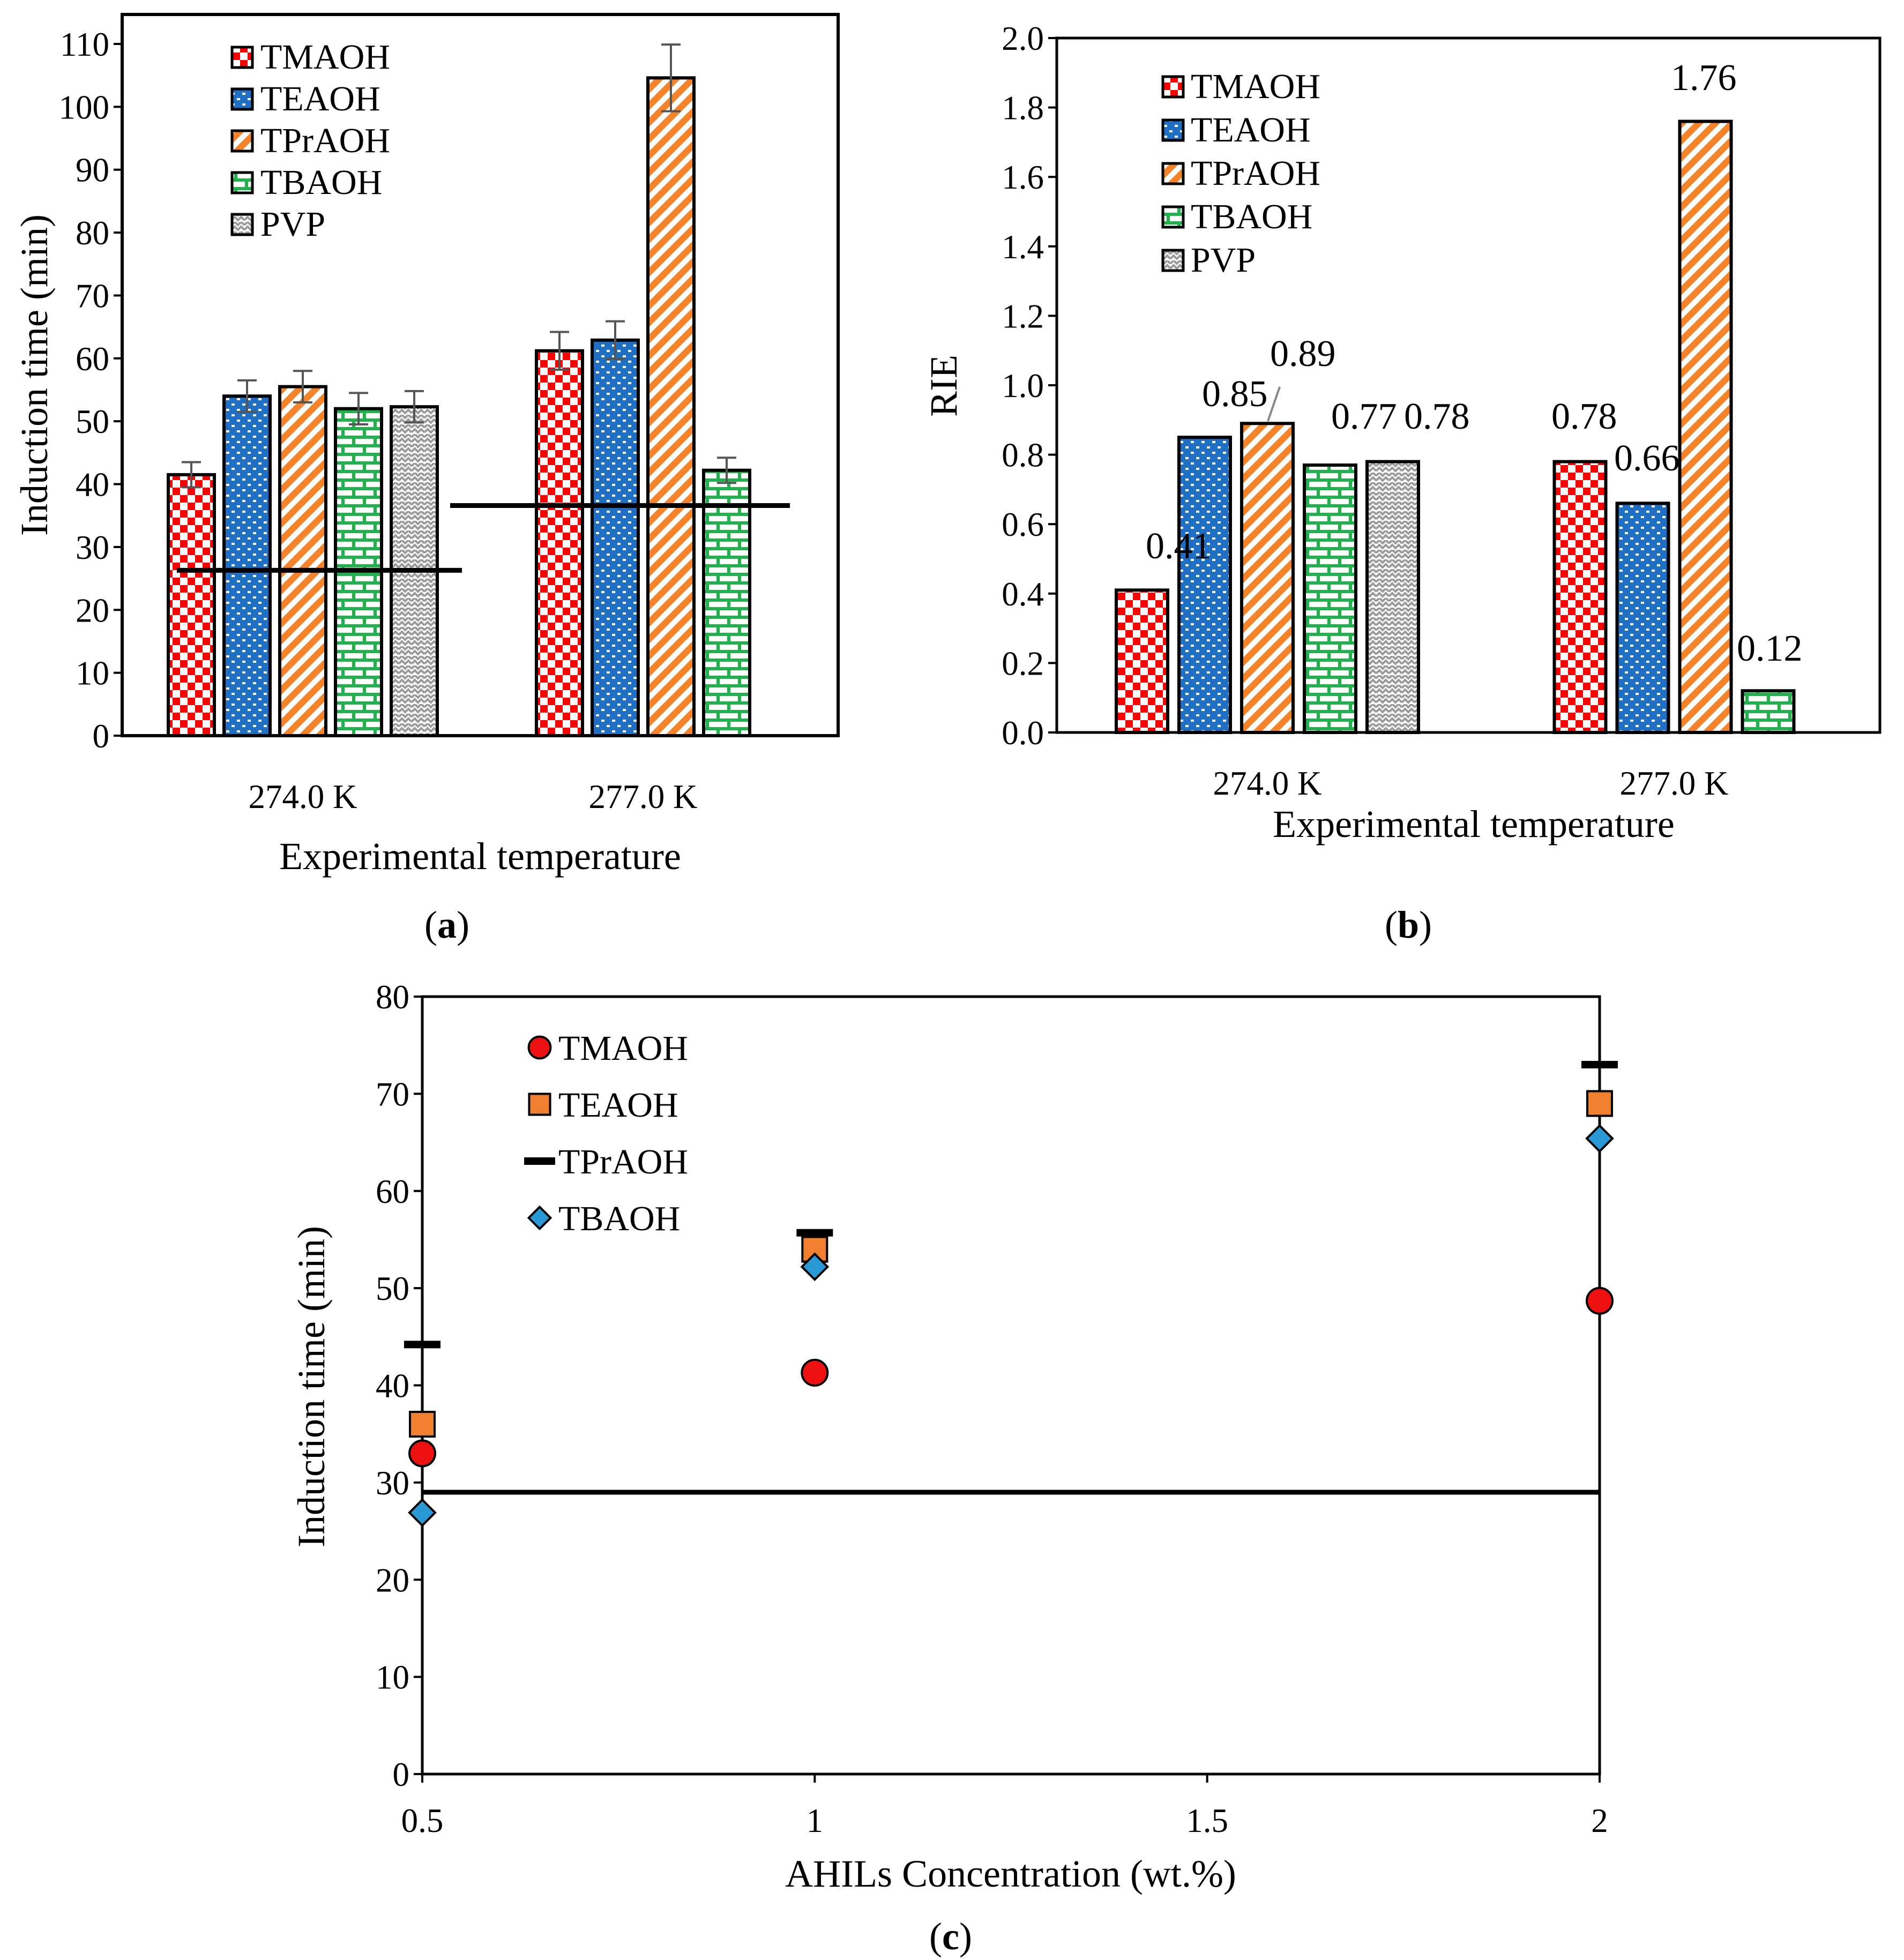 The height and width of the screenshot is (1960, 1904). Describe the element at coordinates (473, 797) in the screenshot. I see `chart-a-x-ticks: 274.0 K 277.0 K` at that location.